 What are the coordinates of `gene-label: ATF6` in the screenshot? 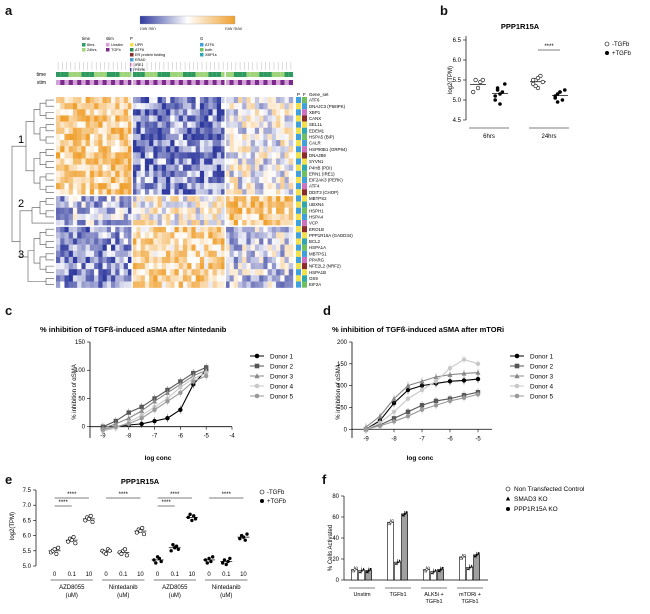 It's located at (314, 100).